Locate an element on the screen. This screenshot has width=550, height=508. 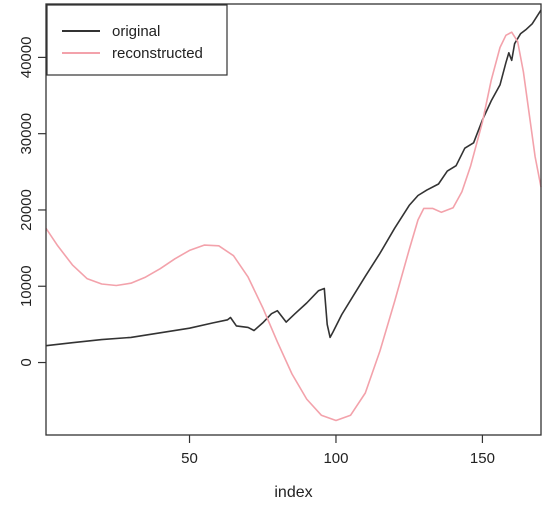
x-tick-label: 150 is located at coordinates (482, 458).